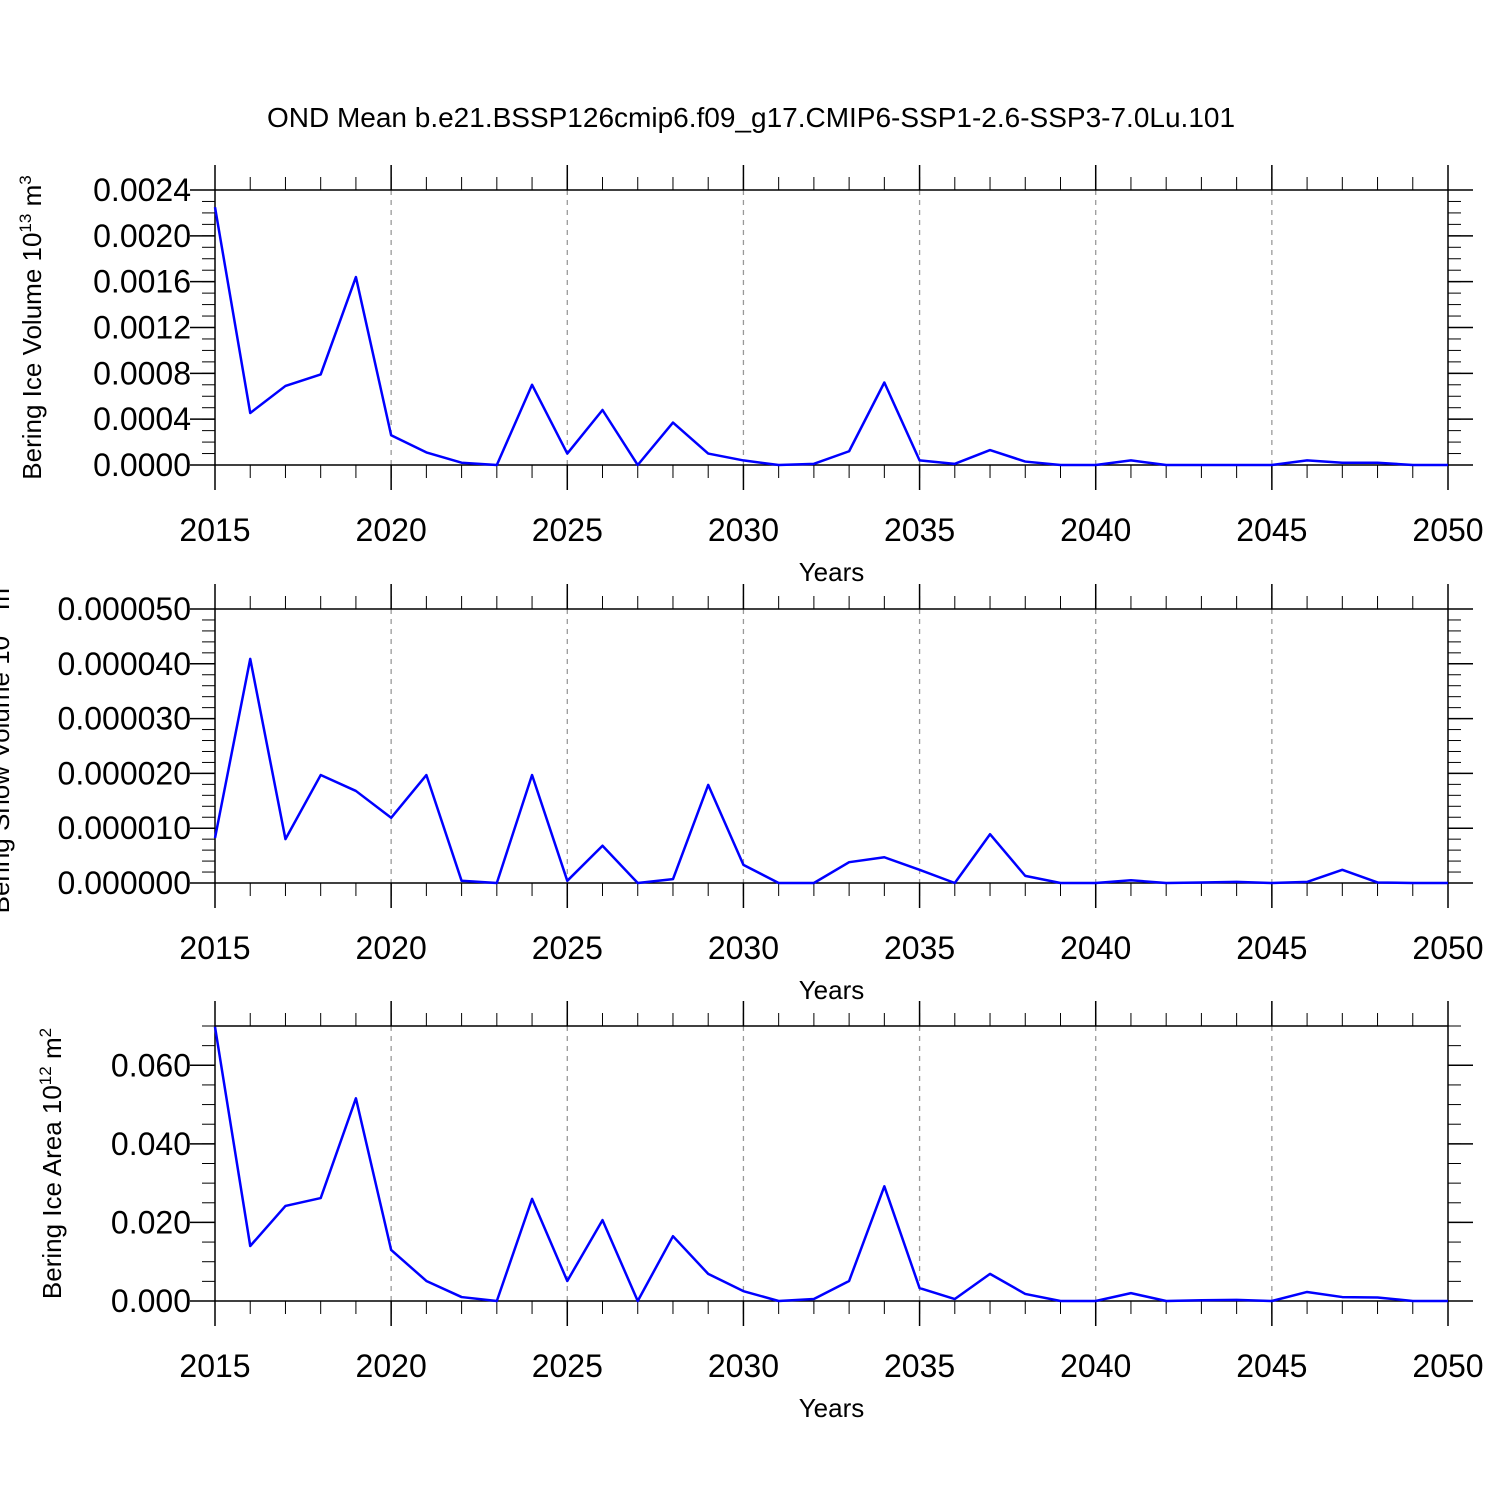 This screenshot has width=1500, height=1500. I want to click on y-tick-label: 0.000000, so click(124, 883).